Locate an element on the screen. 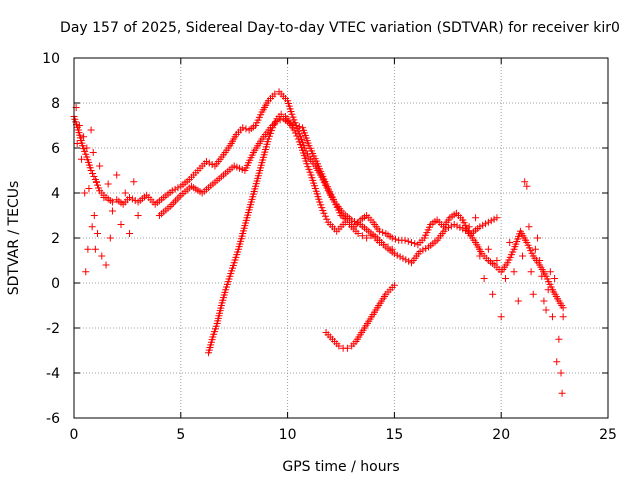  x-tick-label: 25 is located at coordinates (608, 435).